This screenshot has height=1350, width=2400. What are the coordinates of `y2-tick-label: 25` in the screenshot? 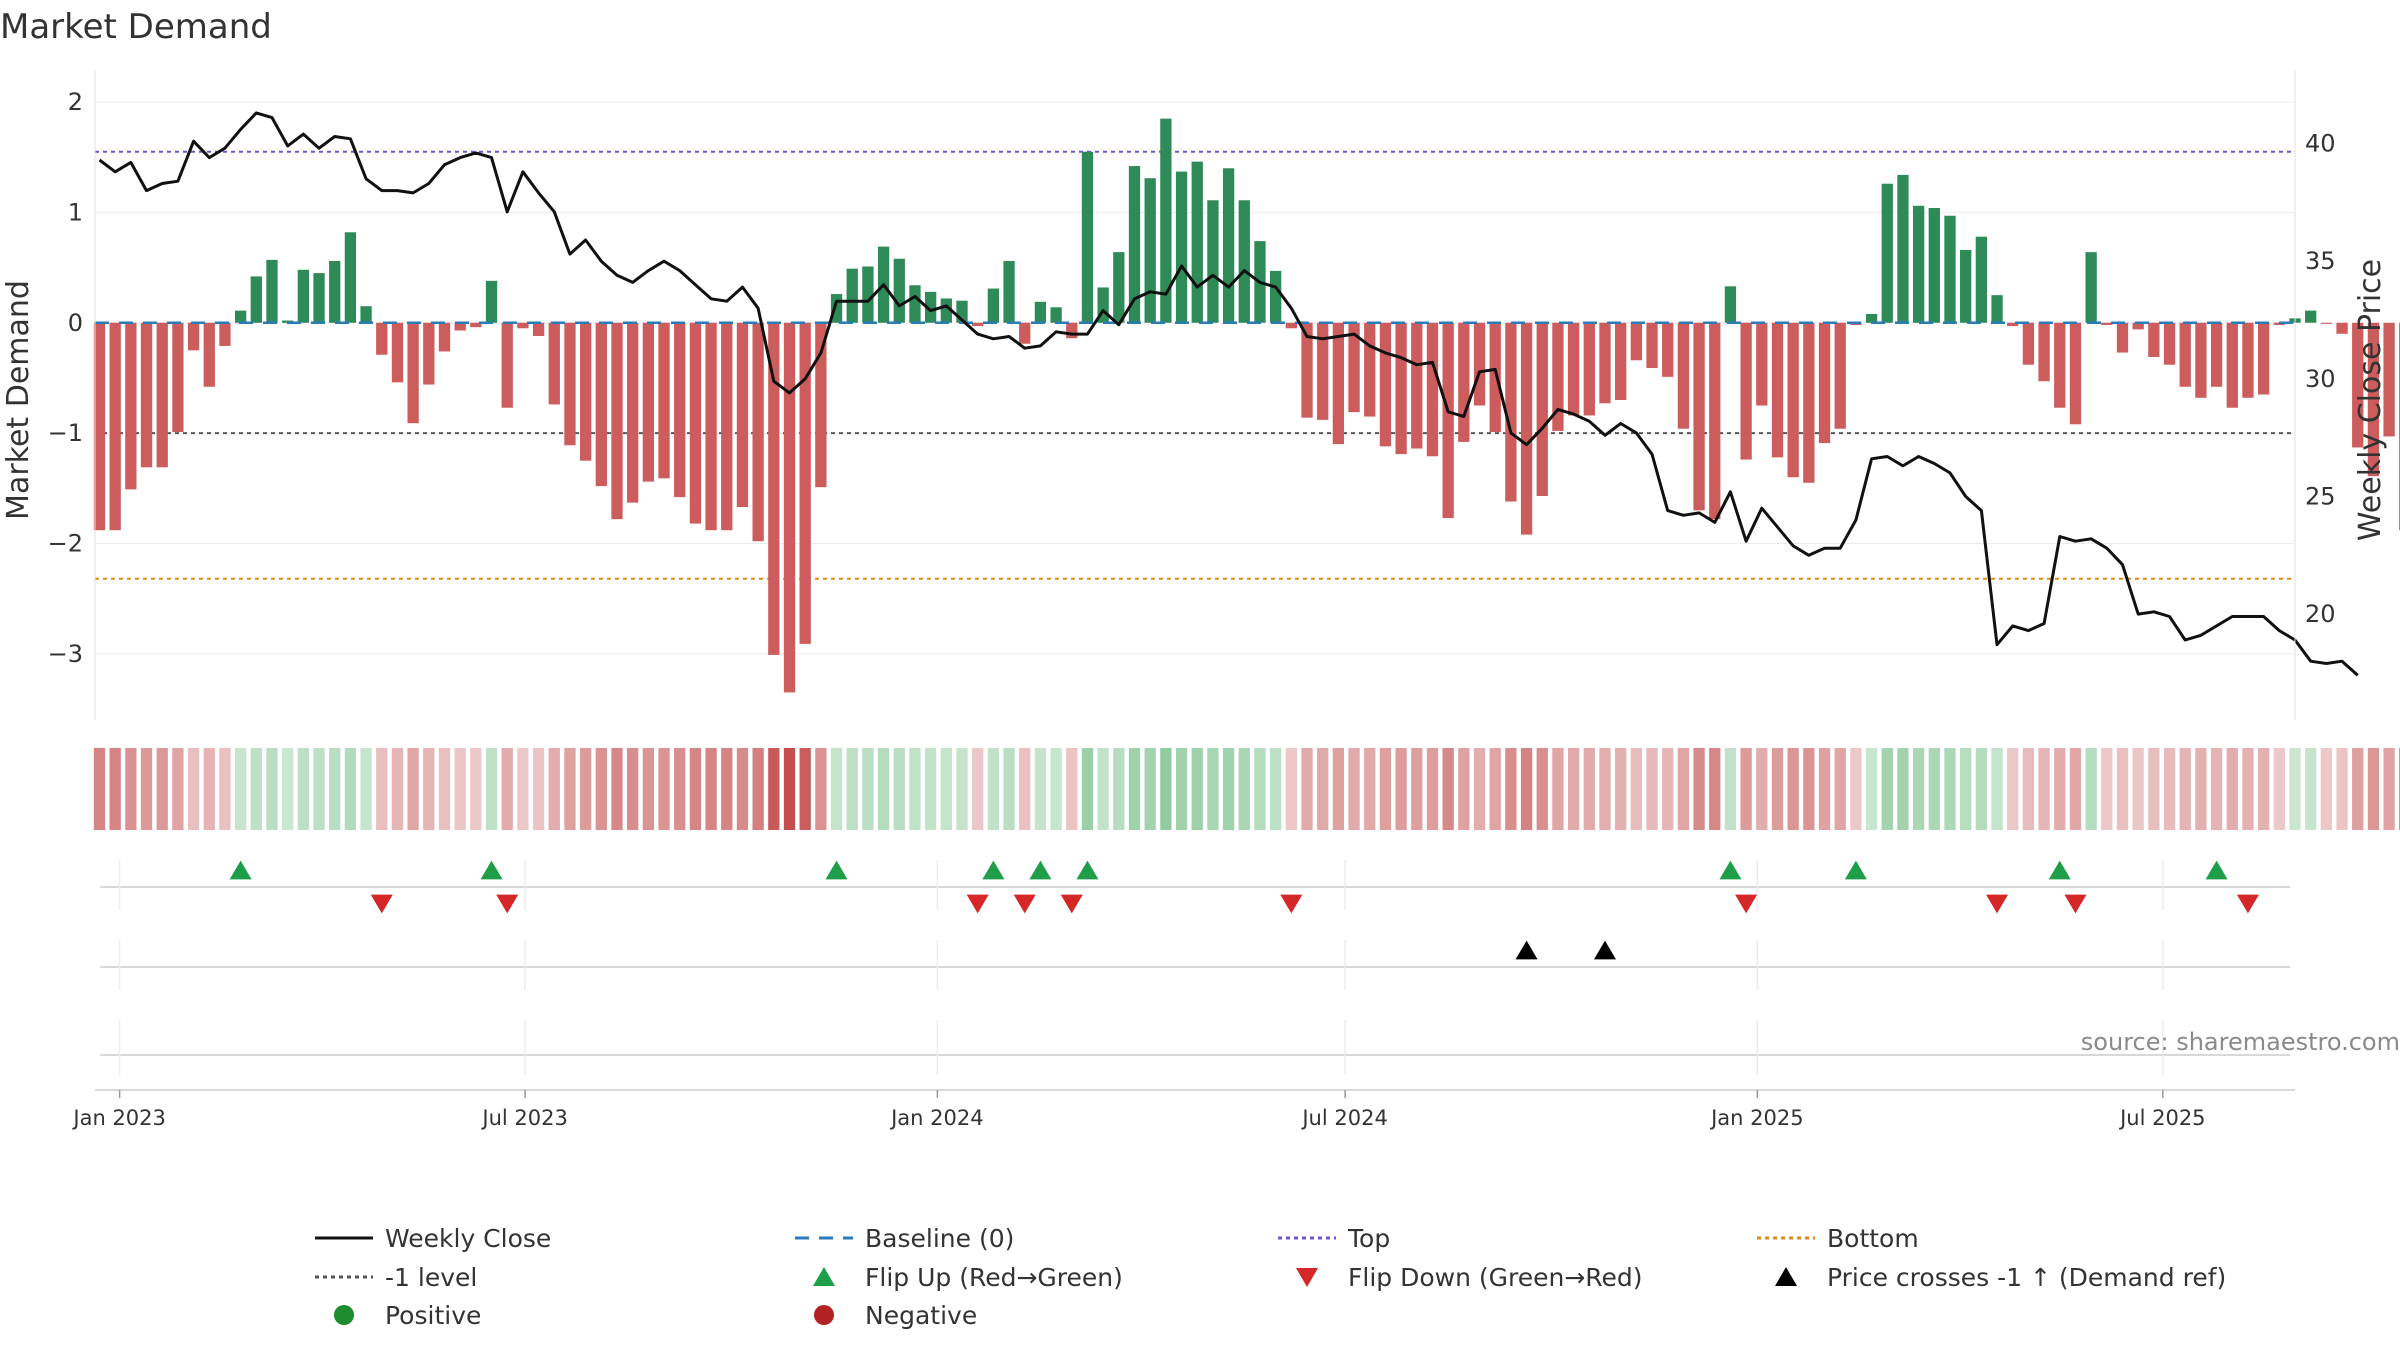 It's located at (2320, 496).